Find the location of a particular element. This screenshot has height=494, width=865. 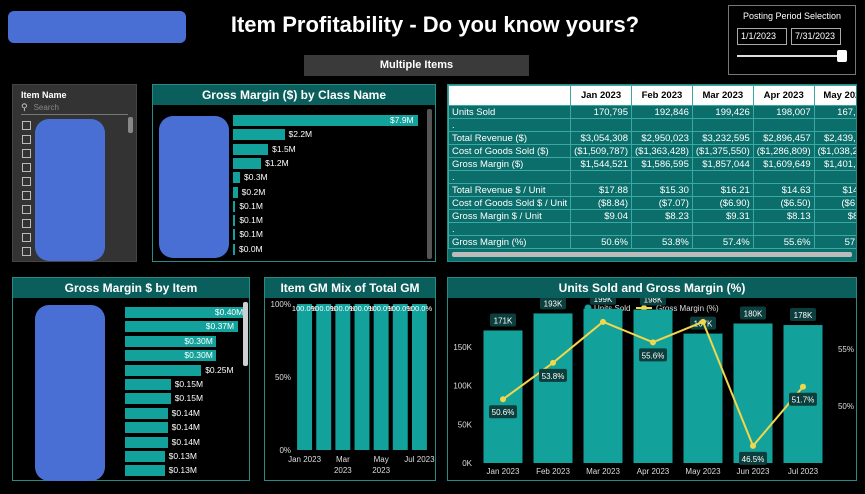

table-cell: ($8.84) is located at coordinates (601, 203).